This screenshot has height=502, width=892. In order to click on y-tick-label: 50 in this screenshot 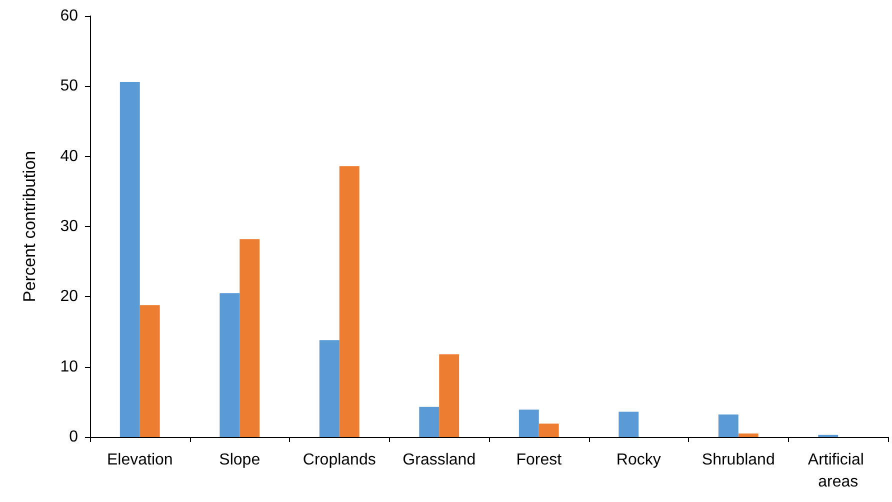, I will do `click(69, 86)`.